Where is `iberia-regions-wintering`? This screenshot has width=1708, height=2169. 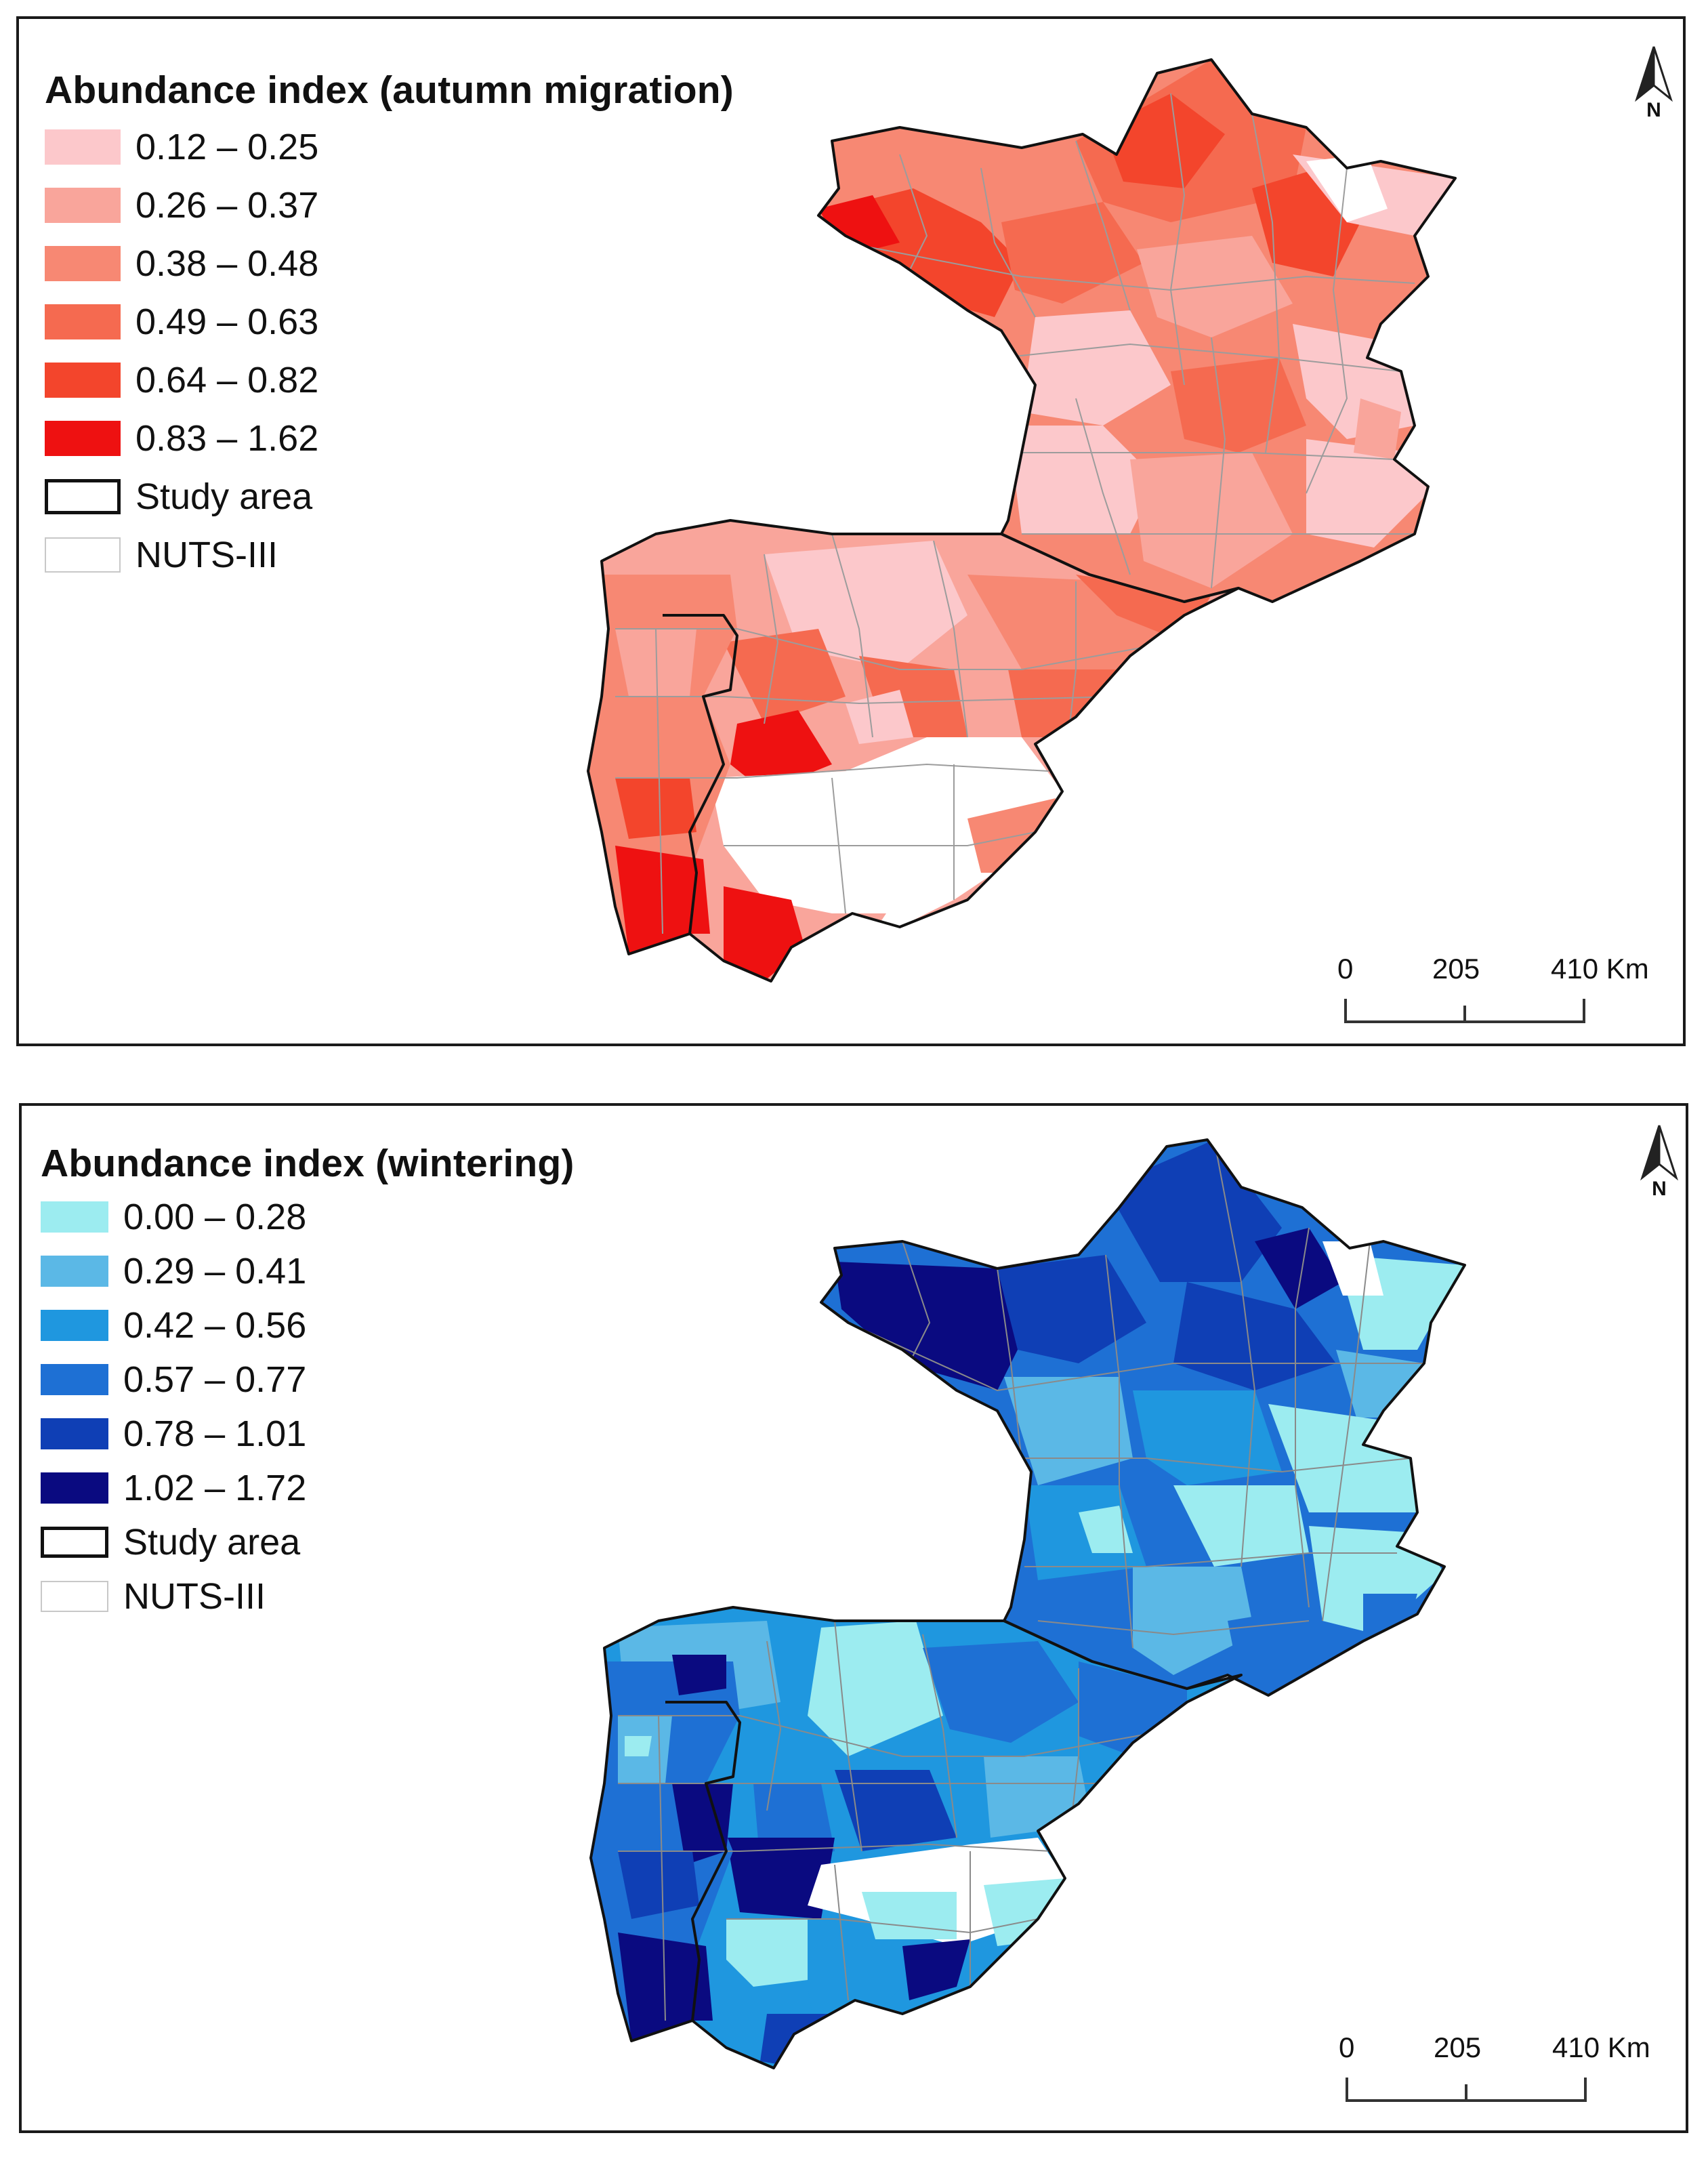 iberia-regions-wintering is located at coordinates (916, 1837).